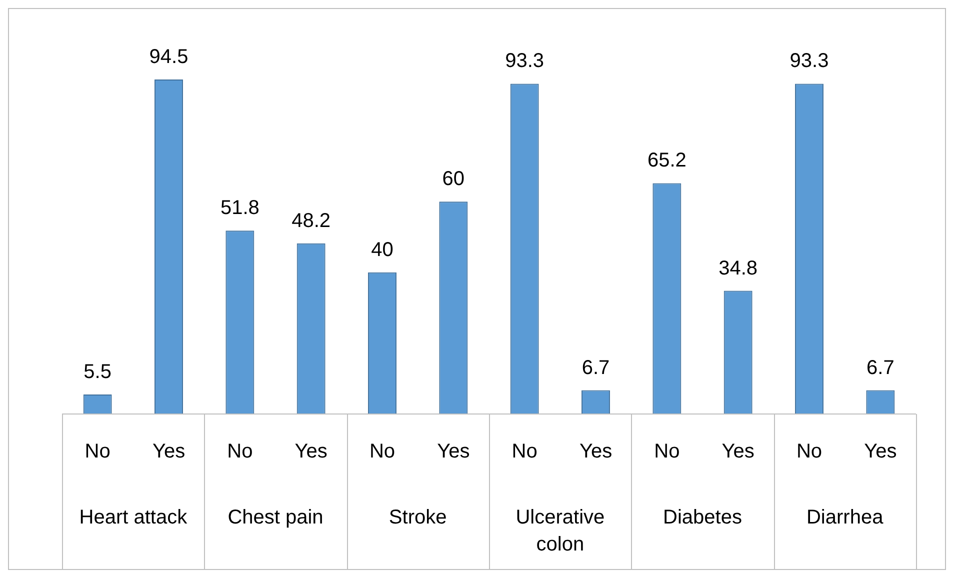 This screenshot has width=956, height=580. I want to click on data-label: 48.2, so click(311, 221).